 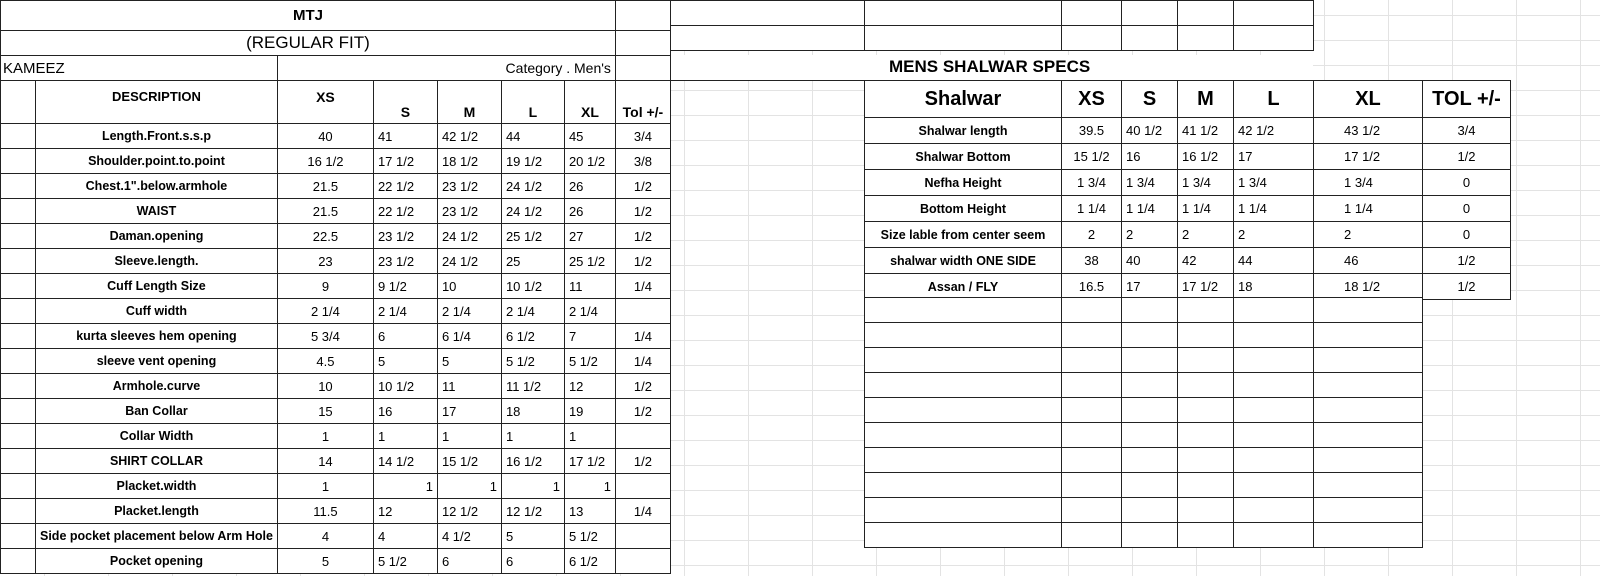 I want to click on column-header: L, so click(x=1273, y=99).